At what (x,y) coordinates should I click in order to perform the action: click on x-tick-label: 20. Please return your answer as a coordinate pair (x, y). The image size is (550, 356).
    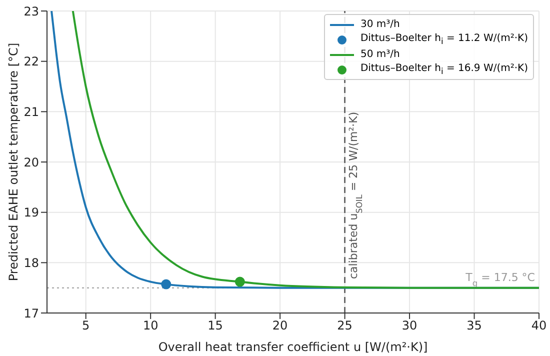
    Looking at the image, I should click on (280, 325).